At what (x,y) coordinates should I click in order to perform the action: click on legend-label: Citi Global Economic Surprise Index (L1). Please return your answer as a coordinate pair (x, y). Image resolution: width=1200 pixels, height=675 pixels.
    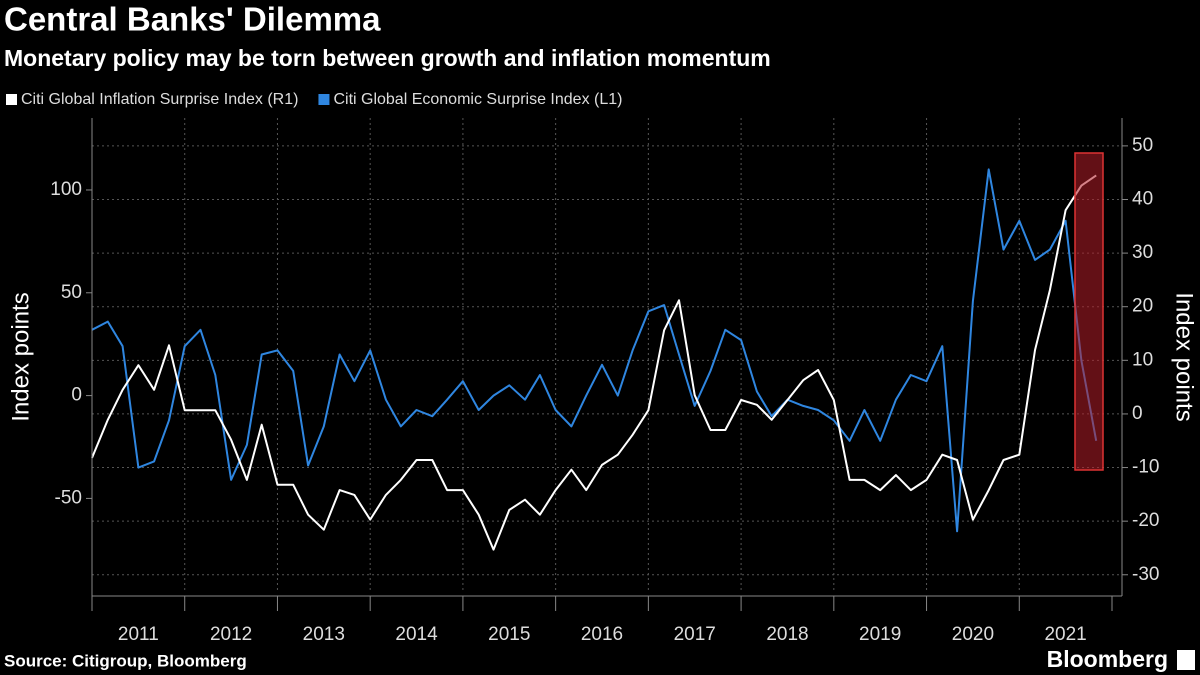
    Looking at the image, I should click on (477, 99).